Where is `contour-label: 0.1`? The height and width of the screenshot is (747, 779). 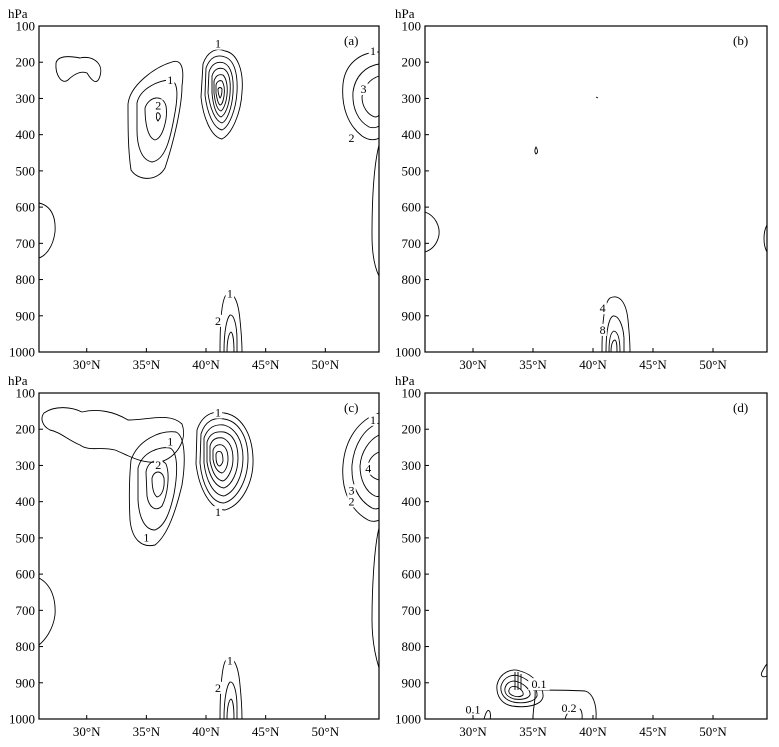
contour-label: 0.1 is located at coordinates (473, 710).